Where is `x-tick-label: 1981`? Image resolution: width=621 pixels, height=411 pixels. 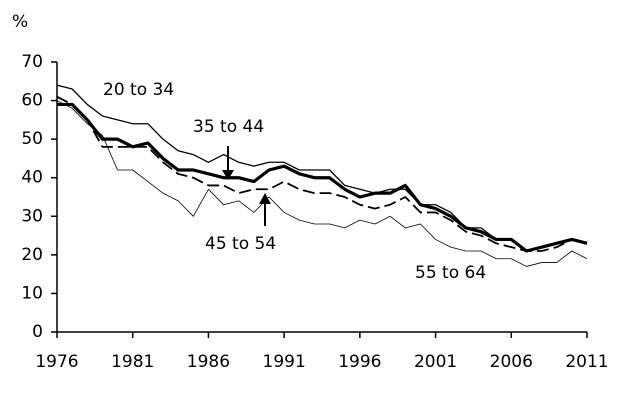
x-tick-label: 1981 is located at coordinates (132, 362).